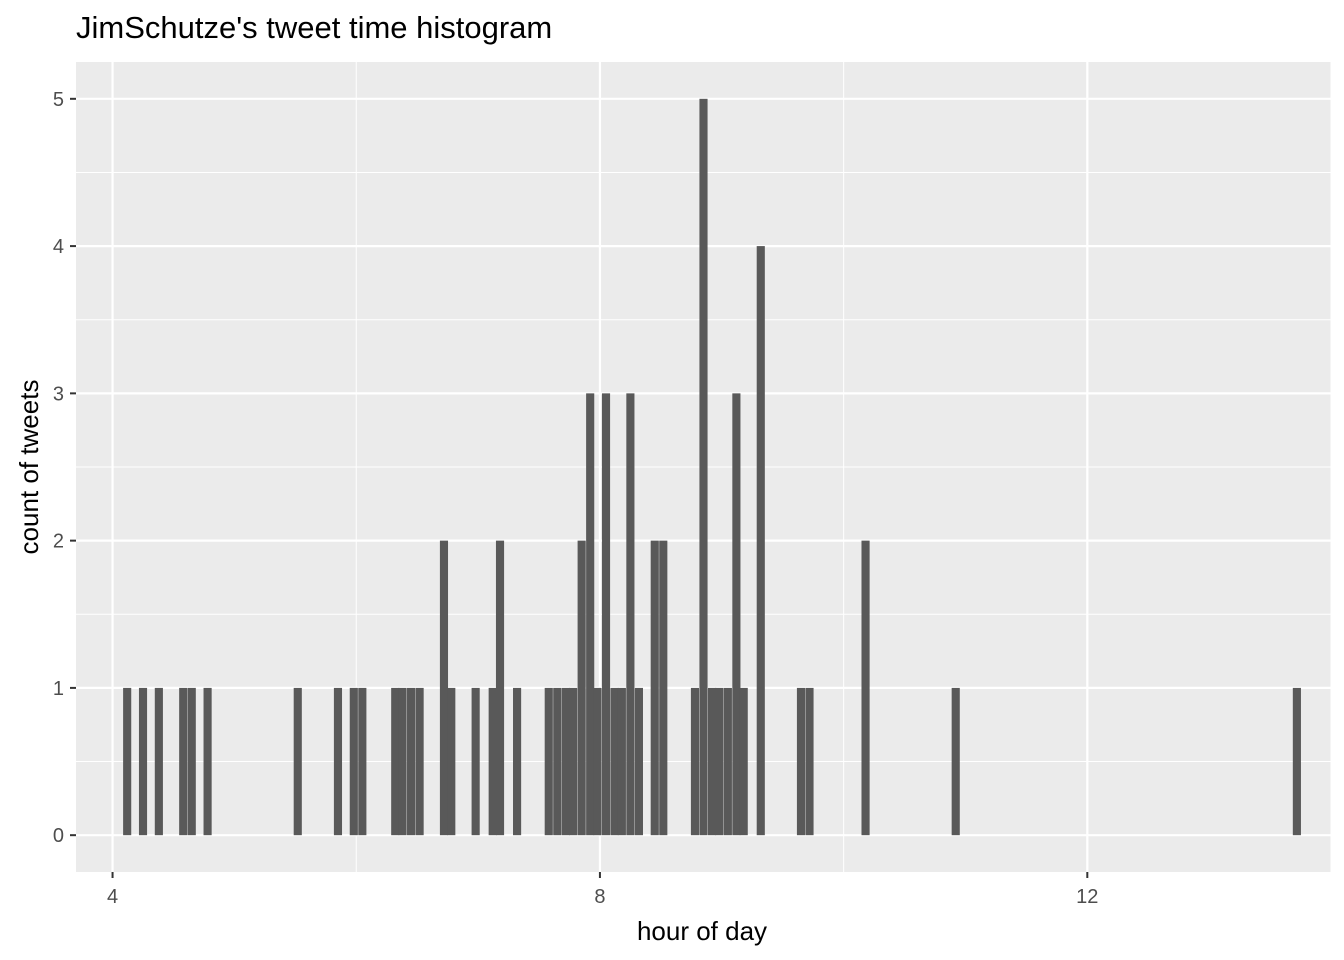 This screenshot has width=1344, height=960. What do you see at coordinates (29, 467) in the screenshot?
I see `y-axis-title: count of tweets` at bounding box center [29, 467].